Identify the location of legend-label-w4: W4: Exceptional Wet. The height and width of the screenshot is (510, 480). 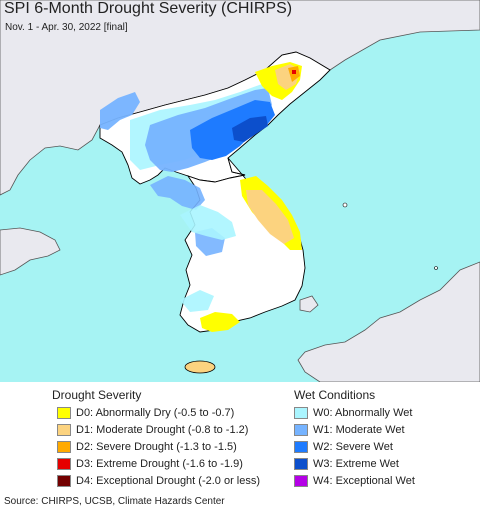
(364, 481).